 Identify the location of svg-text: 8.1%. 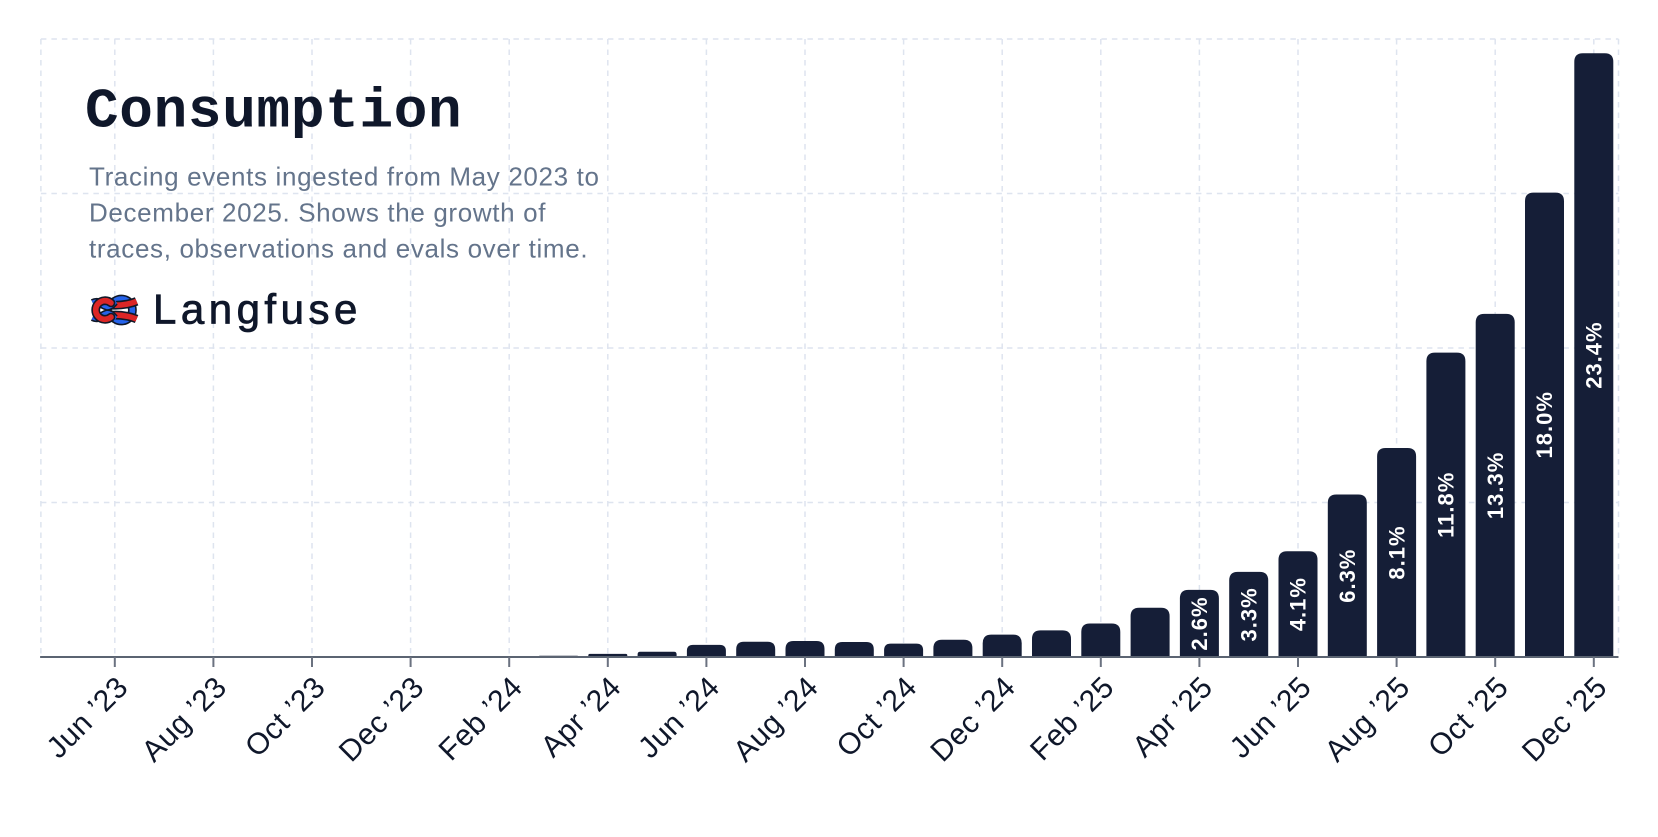
(1396, 552).